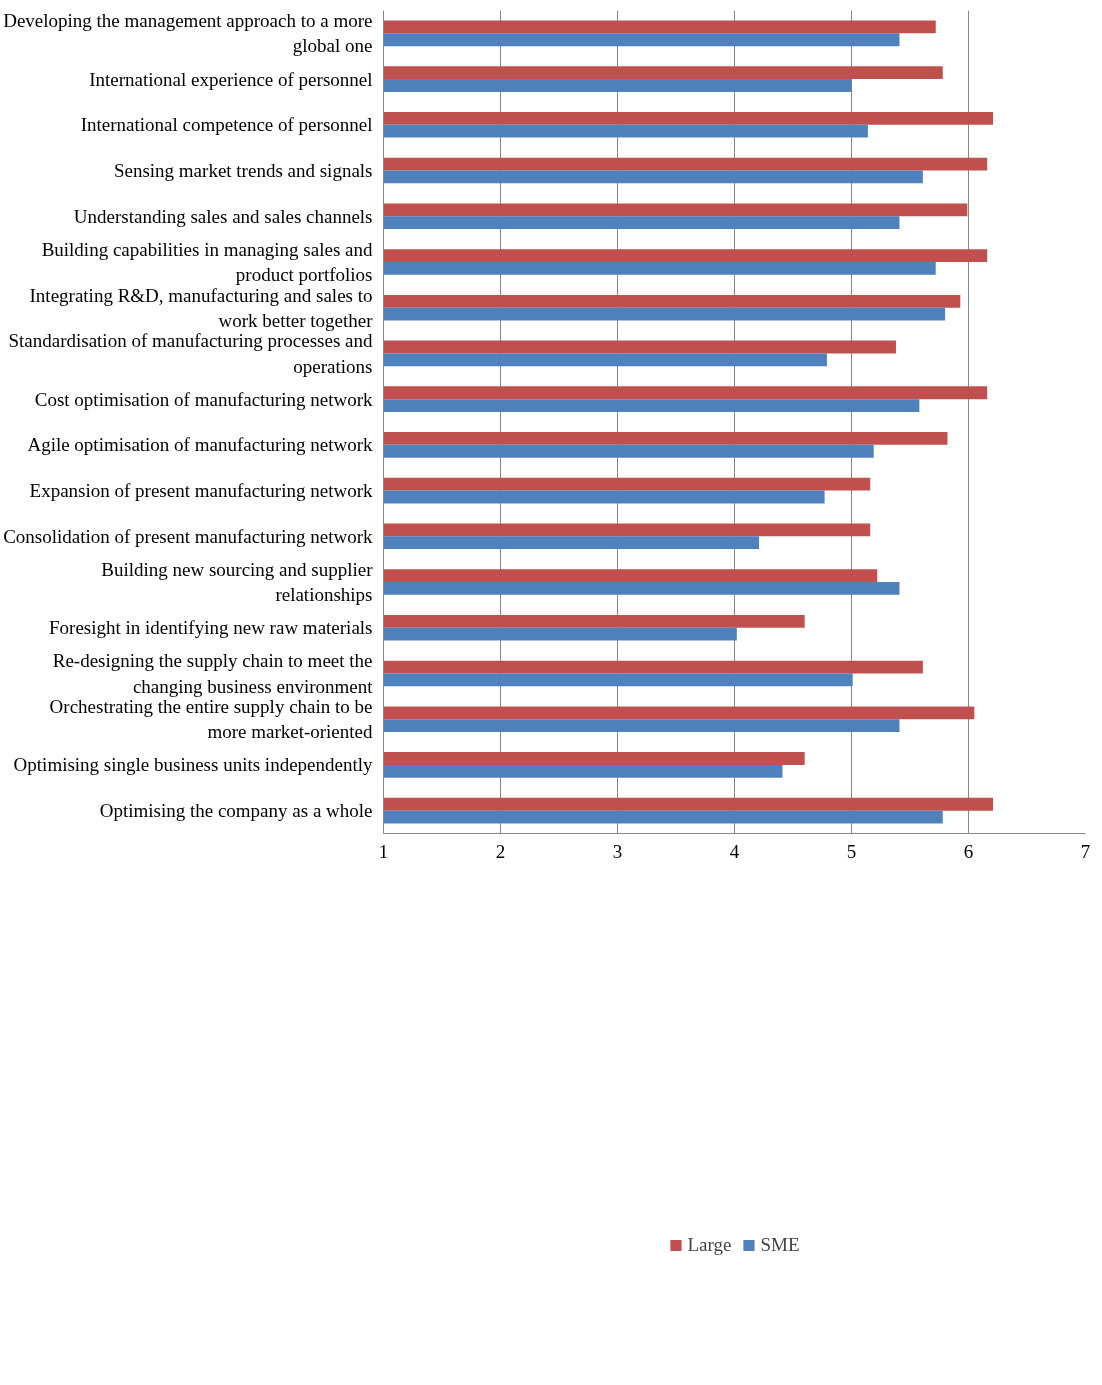  What do you see at coordinates (213, 673) in the screenshot?
I see `y-tick-label: Re-designing the supply chain to meet the changing business environment` at bounding box center [213, 673].